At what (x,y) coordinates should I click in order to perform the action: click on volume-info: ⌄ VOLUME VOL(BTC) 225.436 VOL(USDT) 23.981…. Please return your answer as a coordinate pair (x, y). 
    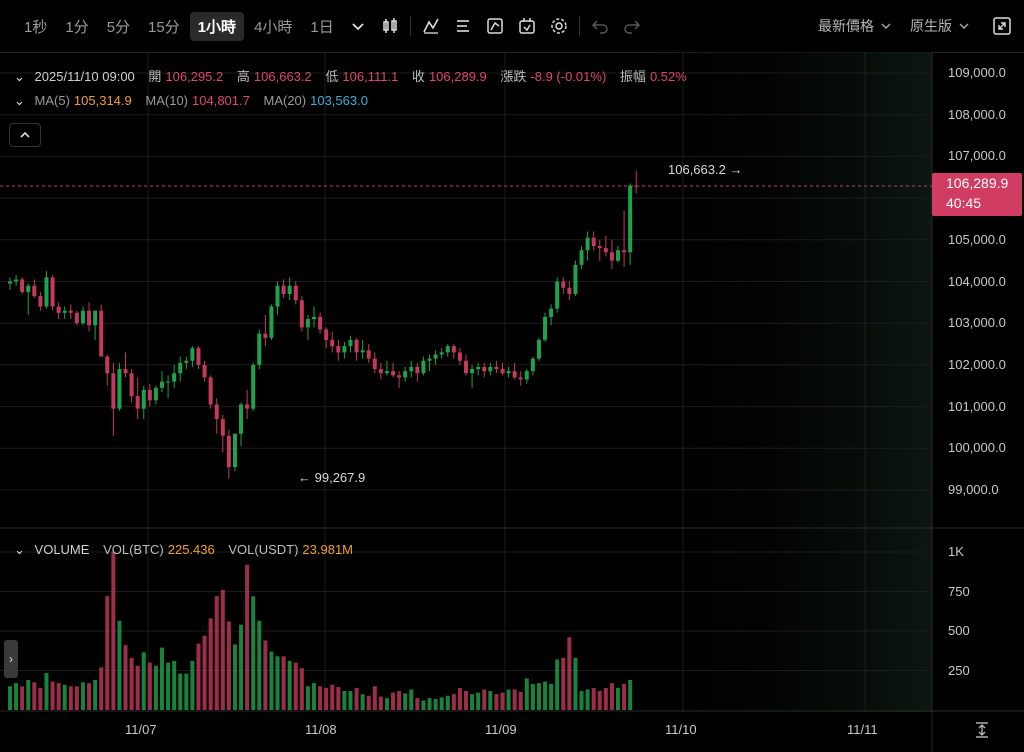
    Looking at the image, I should click on (188, 550).